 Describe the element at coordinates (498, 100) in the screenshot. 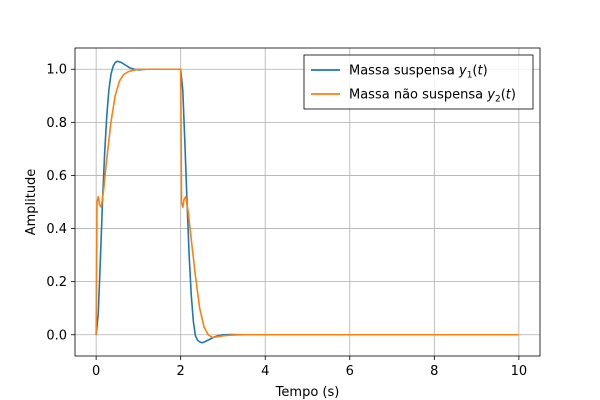

I see `legend-subscript: 2` at that location.